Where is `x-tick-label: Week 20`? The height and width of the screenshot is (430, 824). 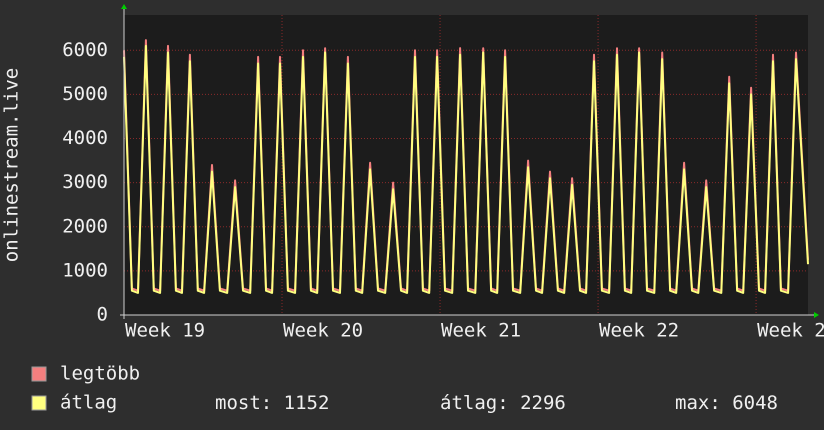
x-tick-label: Week 20 is located at coordinates (323, 331).